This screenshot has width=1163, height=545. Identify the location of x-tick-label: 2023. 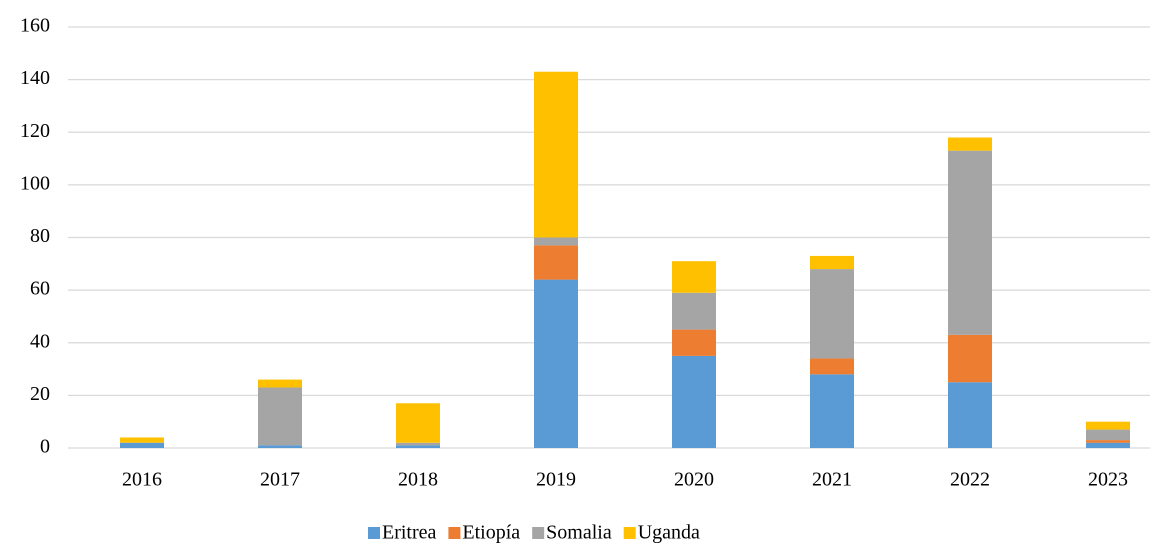
(1108, 480).